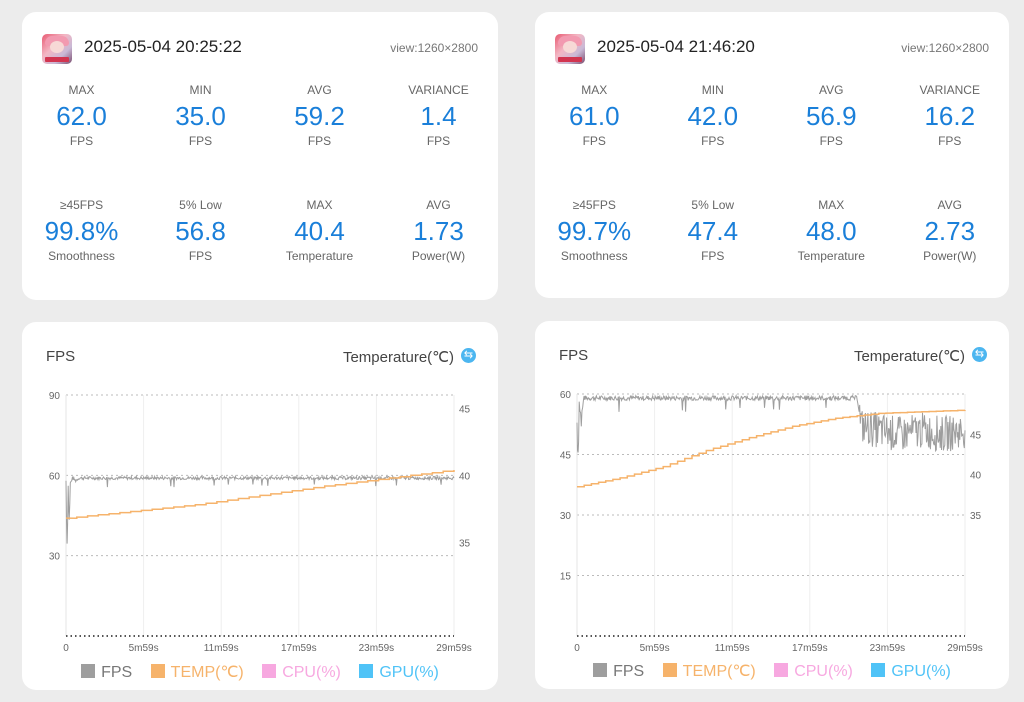  Describe the element at coordinates (772, 49) in the screenshot. I see `session-header: 2025-05-04 21:46:20 view:1260×2800` at that location.